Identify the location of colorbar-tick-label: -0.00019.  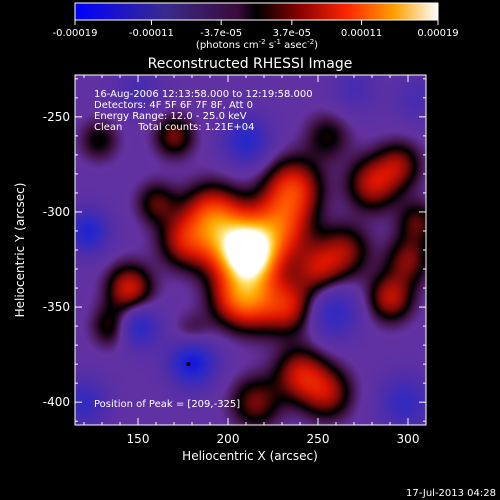
(75, 33).